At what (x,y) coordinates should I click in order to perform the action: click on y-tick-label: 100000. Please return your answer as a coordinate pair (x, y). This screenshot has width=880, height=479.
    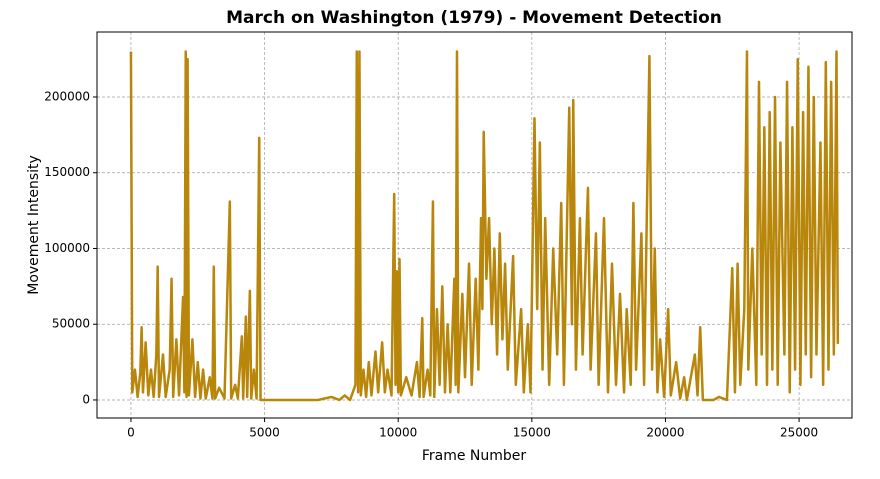
    Looking at the image, I should click on (67, 248).